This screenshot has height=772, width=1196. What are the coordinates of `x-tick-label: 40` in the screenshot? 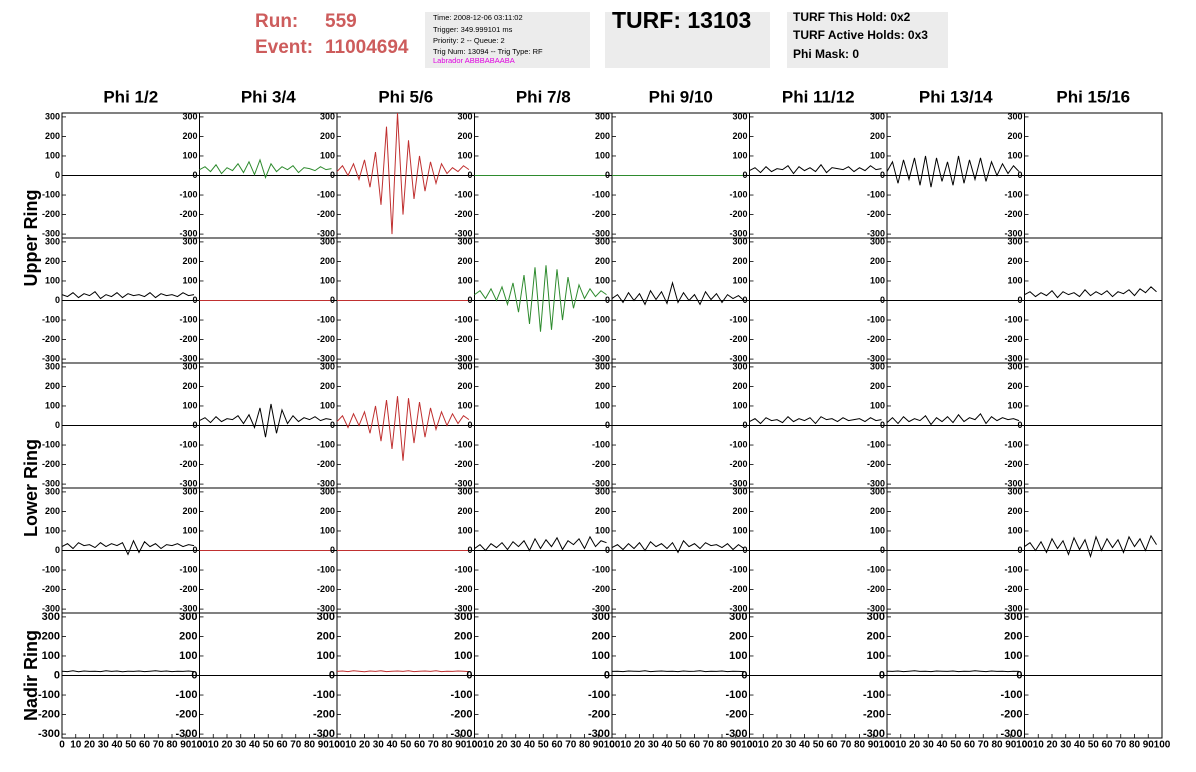 It's located at (530, 745).